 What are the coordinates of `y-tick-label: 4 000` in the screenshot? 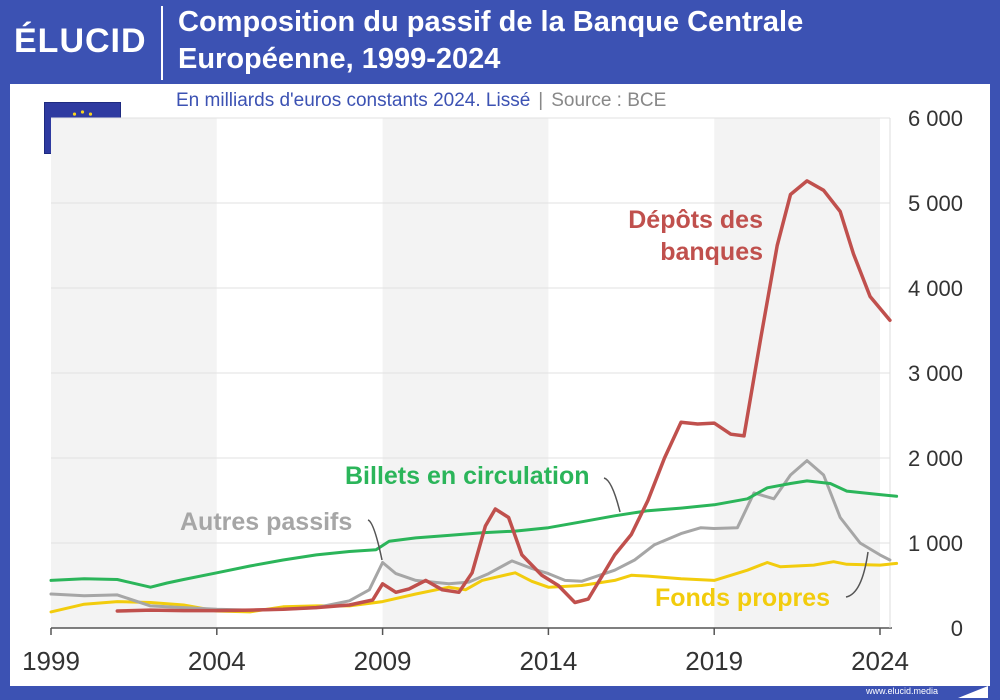 It's located at (935, 288).